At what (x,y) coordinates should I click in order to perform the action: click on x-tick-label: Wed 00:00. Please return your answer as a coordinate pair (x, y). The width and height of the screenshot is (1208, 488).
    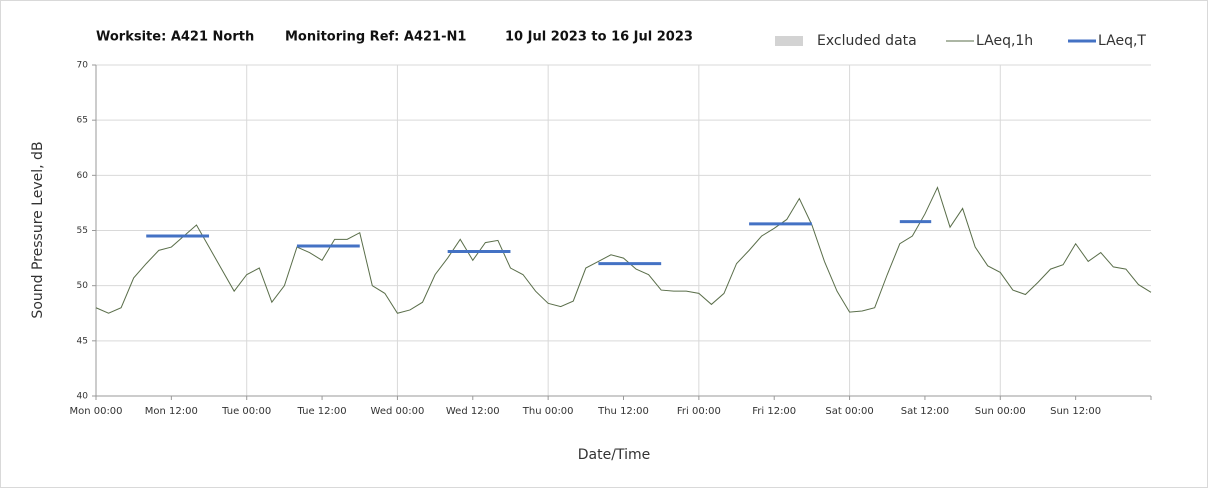
    Looking at the image, I should click on (398, 411).